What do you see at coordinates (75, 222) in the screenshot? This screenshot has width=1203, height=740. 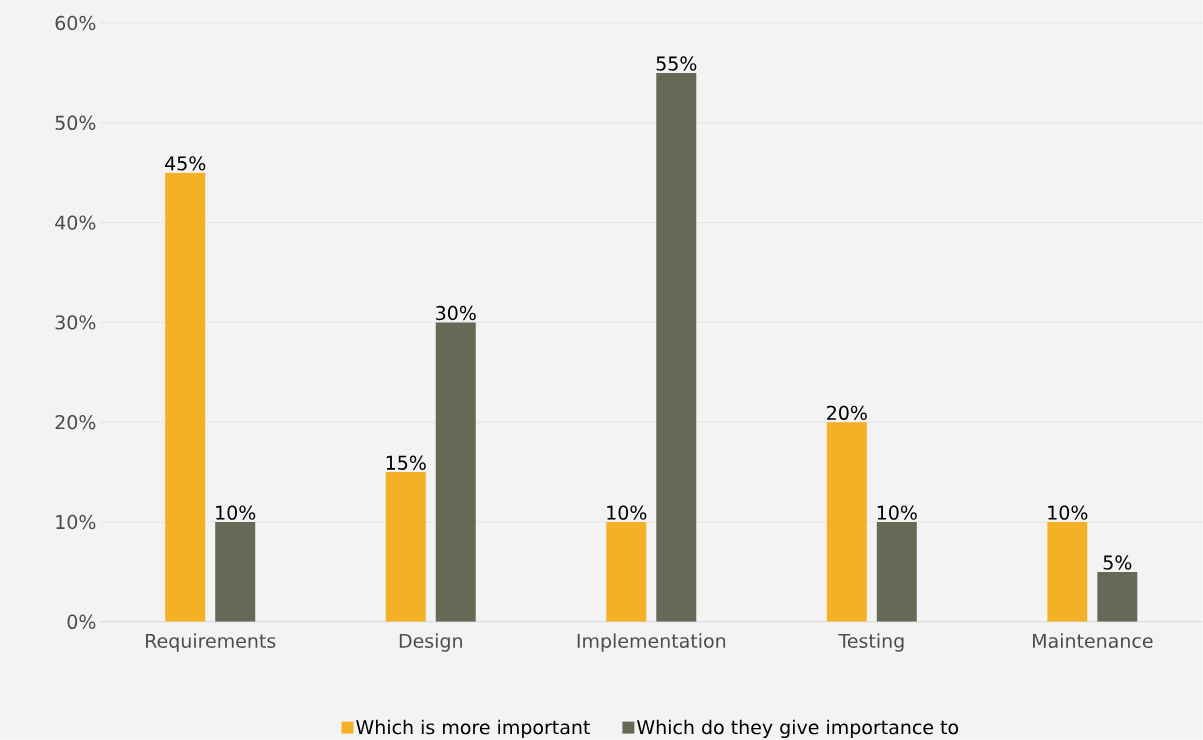 I see `y-tick-label: 40%` at bounding box center [75, 222].